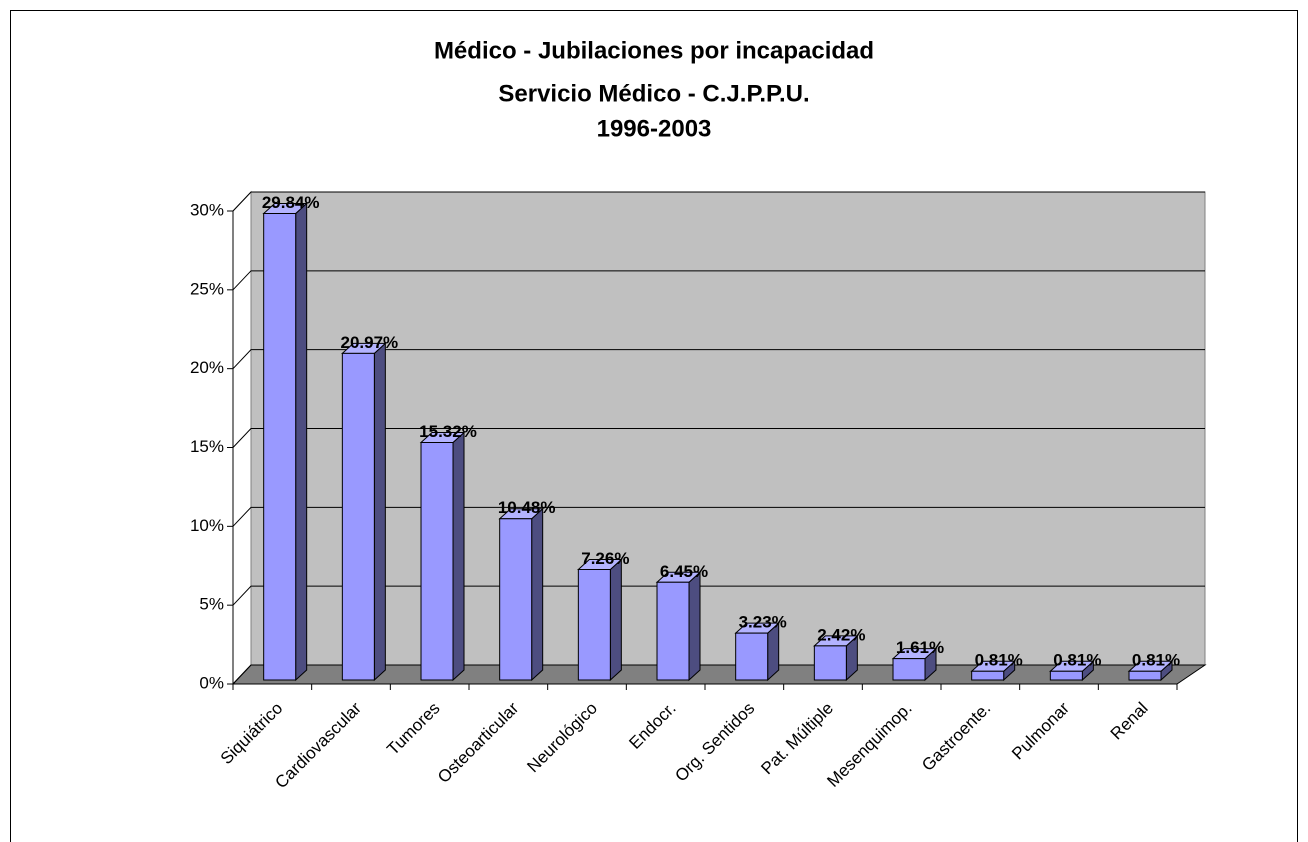 This screenshot has width=1308, height=842. What do you see at coordinates (763, 622) in the screenshot?
I see `data-label: 3.23%` at bounding box center [763, 622].